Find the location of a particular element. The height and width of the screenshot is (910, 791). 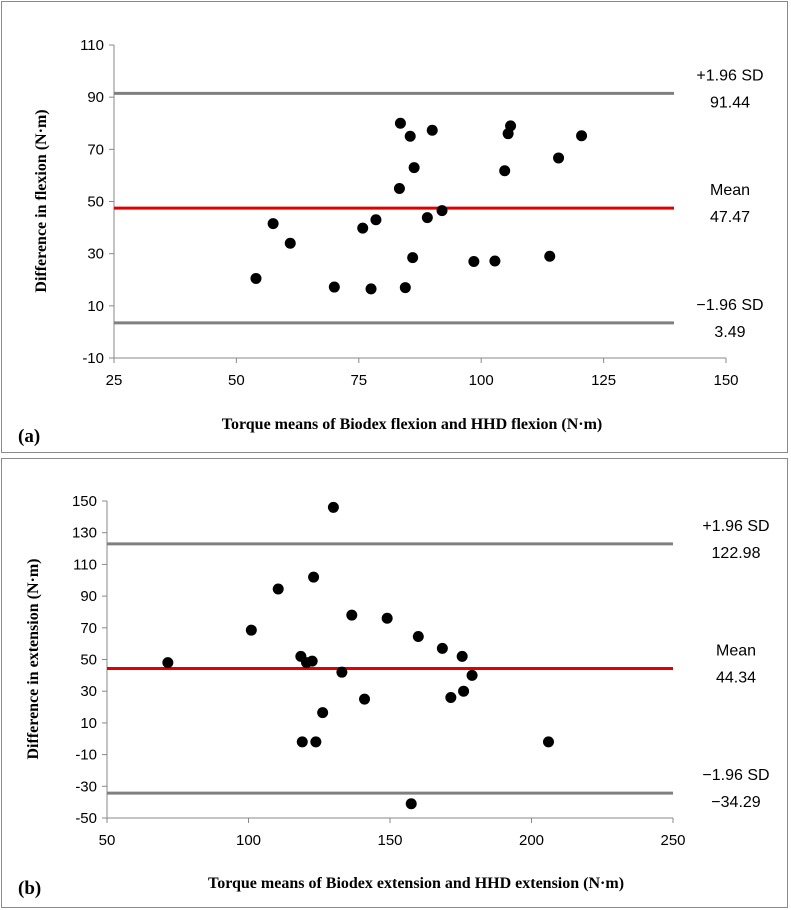

reference-value-mean: 44.34 is located at coordinates (736, 677).